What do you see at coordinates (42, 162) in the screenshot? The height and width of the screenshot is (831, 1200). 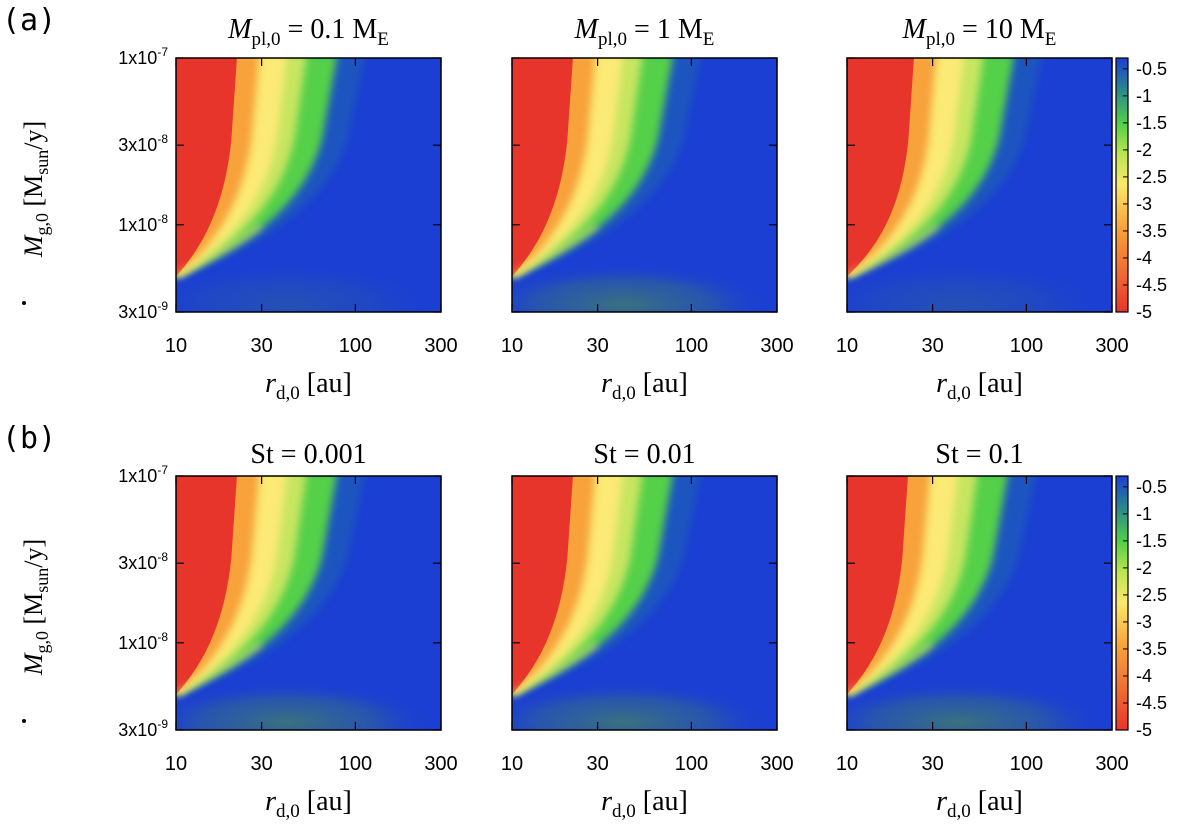 I see `y-axis-unit-sub: sun` at bounding box center [42, 162].